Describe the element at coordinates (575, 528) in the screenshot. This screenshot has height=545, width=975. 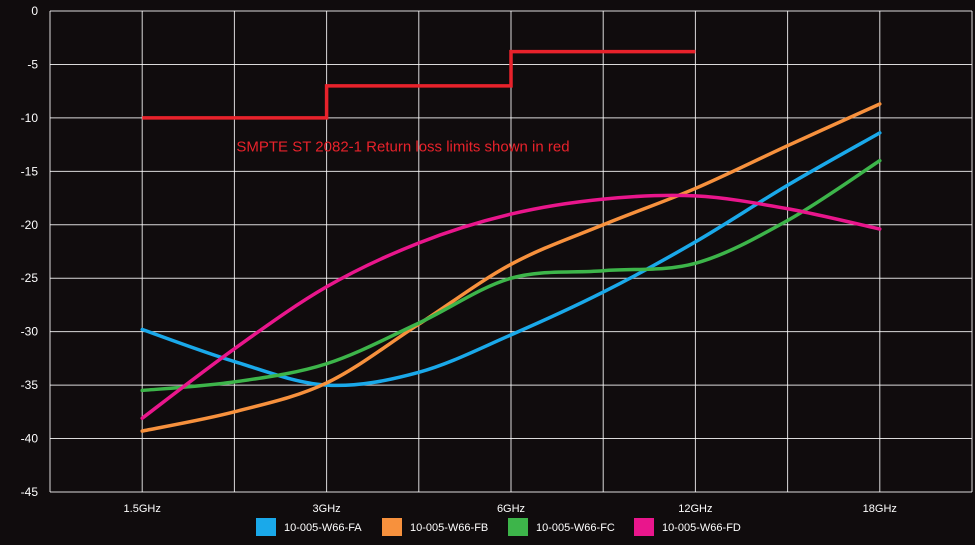
I see `legend-label-3: 10-005-W66-FC` at that location.